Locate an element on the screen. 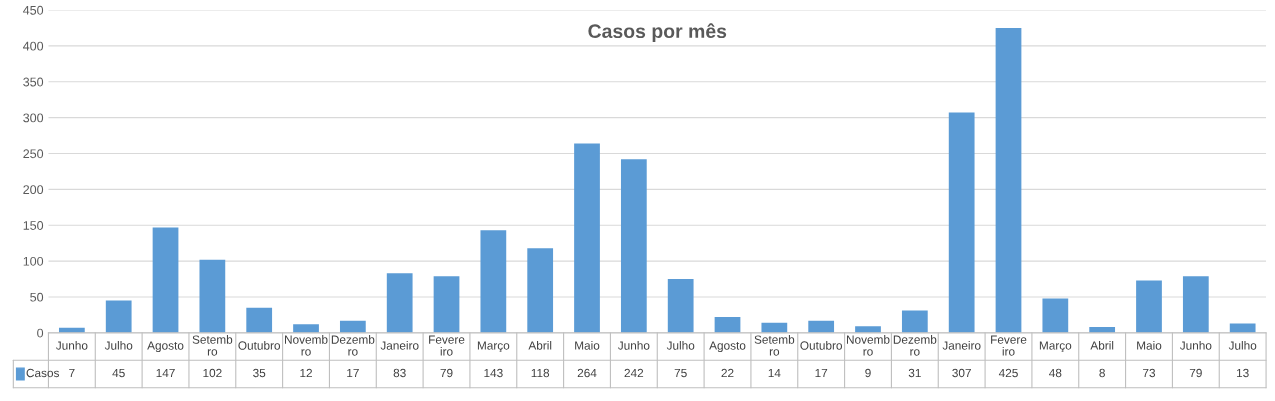  data-label: 7 is located at coordinates (72, 373).